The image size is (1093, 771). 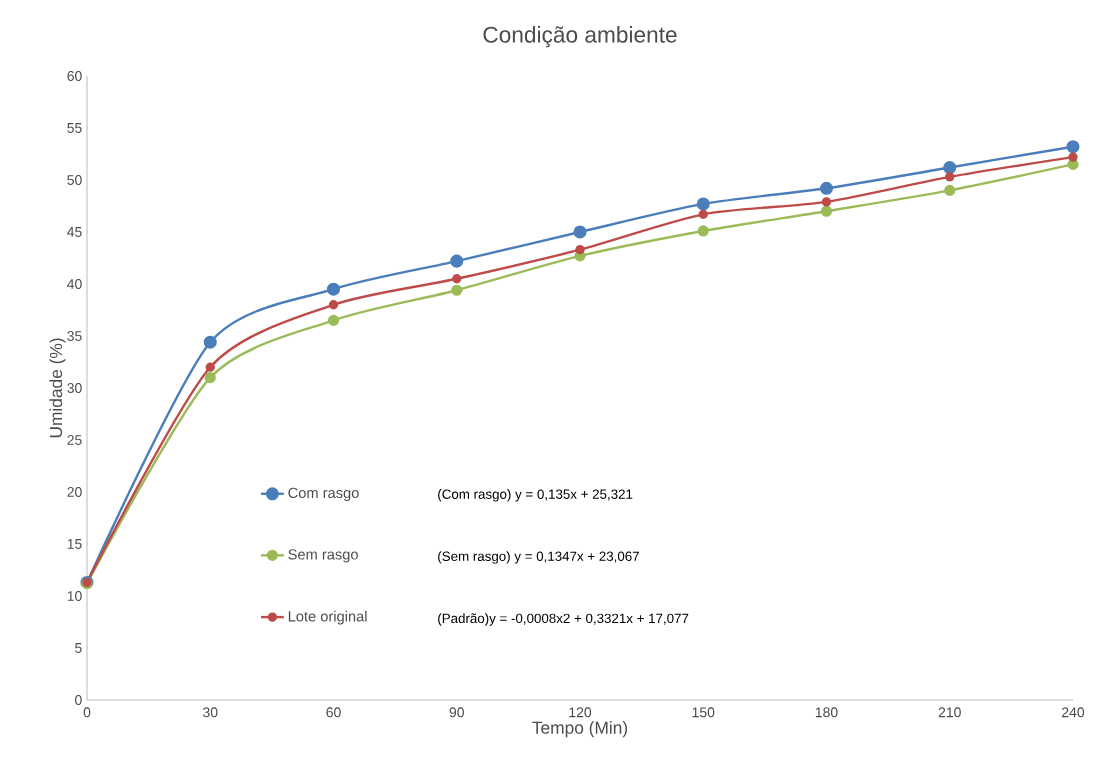 What do you see at coordinates (580, 712) in the screenshot?
I see `x-tick-label: 120` at bounding box center [580, 712].